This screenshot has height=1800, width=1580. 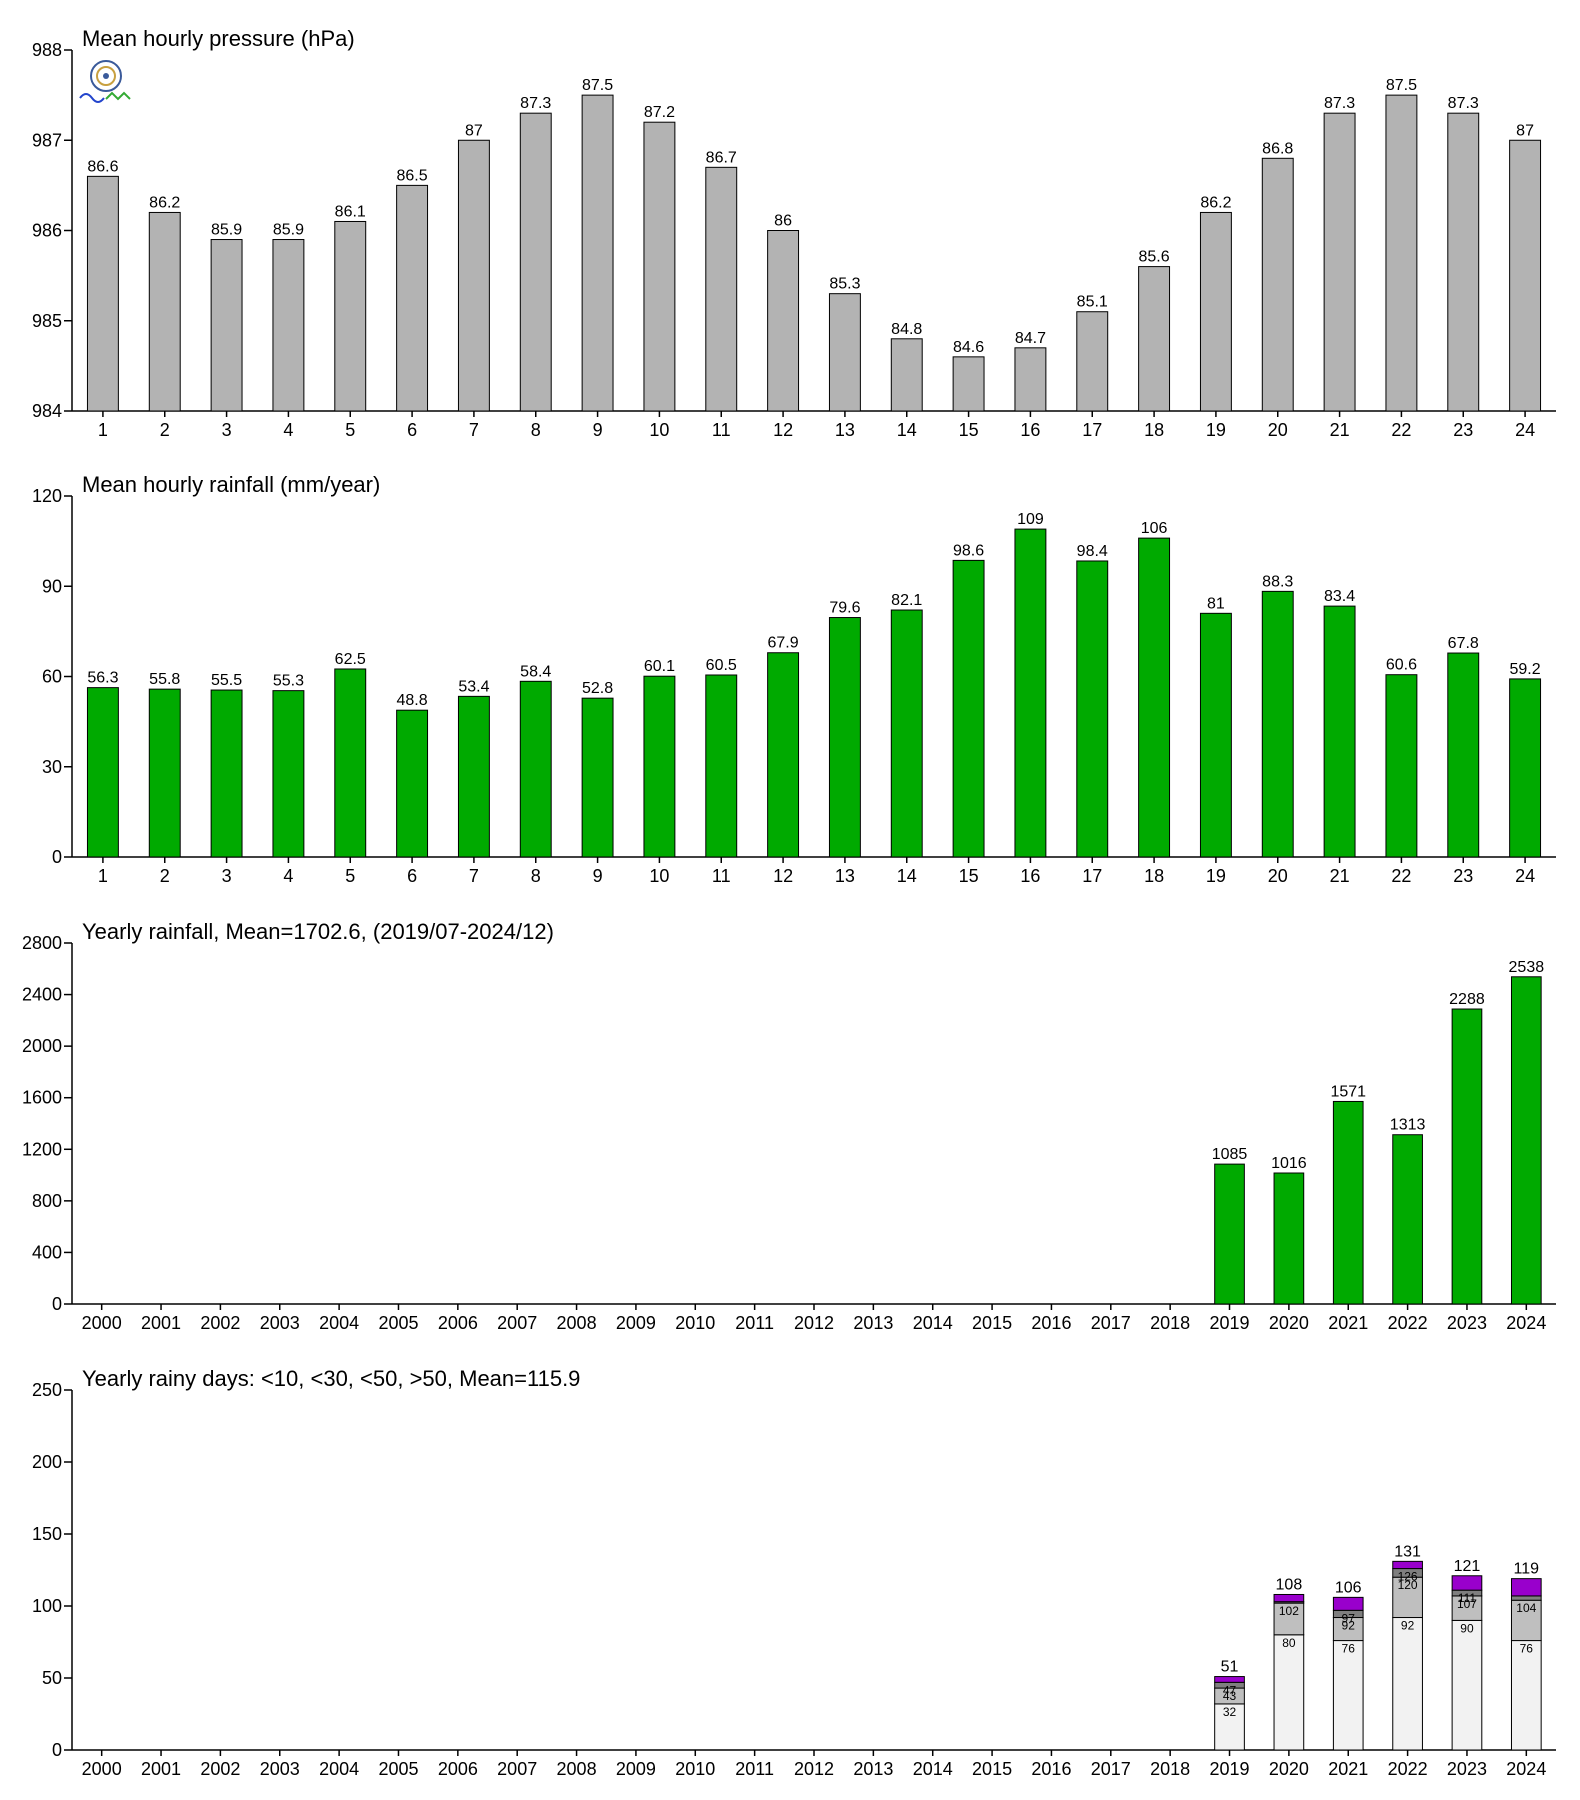 I want to click on y-tick-label-3-1: 50, so click(x=52, y=1678).